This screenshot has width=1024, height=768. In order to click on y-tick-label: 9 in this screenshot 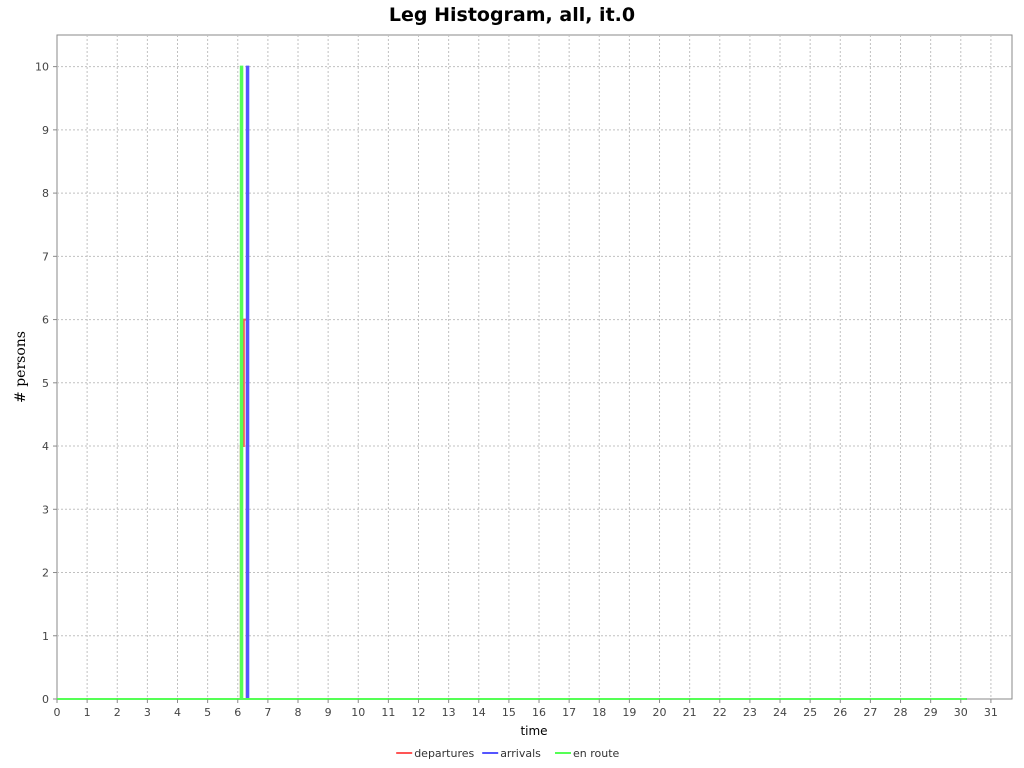, I will do `click(45, 130)`.